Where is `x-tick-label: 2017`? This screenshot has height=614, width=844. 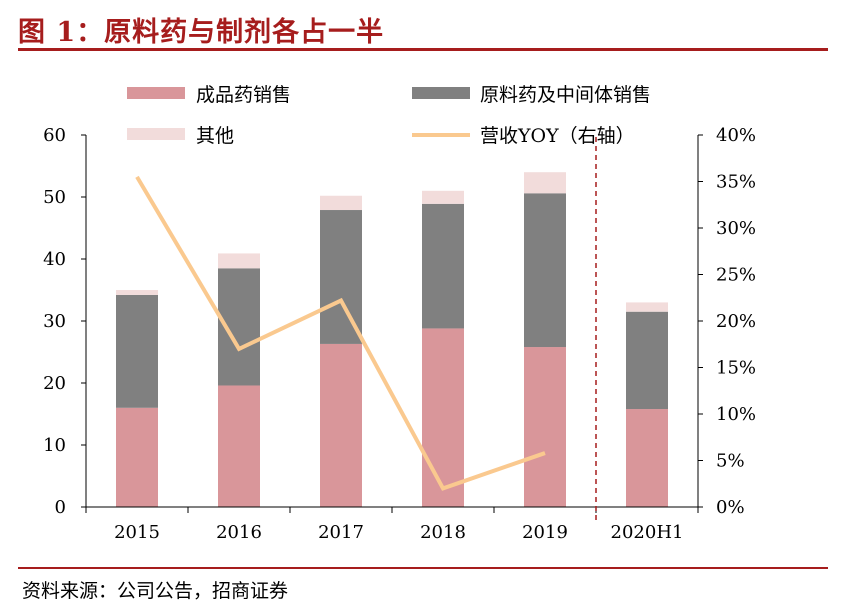
x-tick-label: 2017 is located at coordinates (341, 532).